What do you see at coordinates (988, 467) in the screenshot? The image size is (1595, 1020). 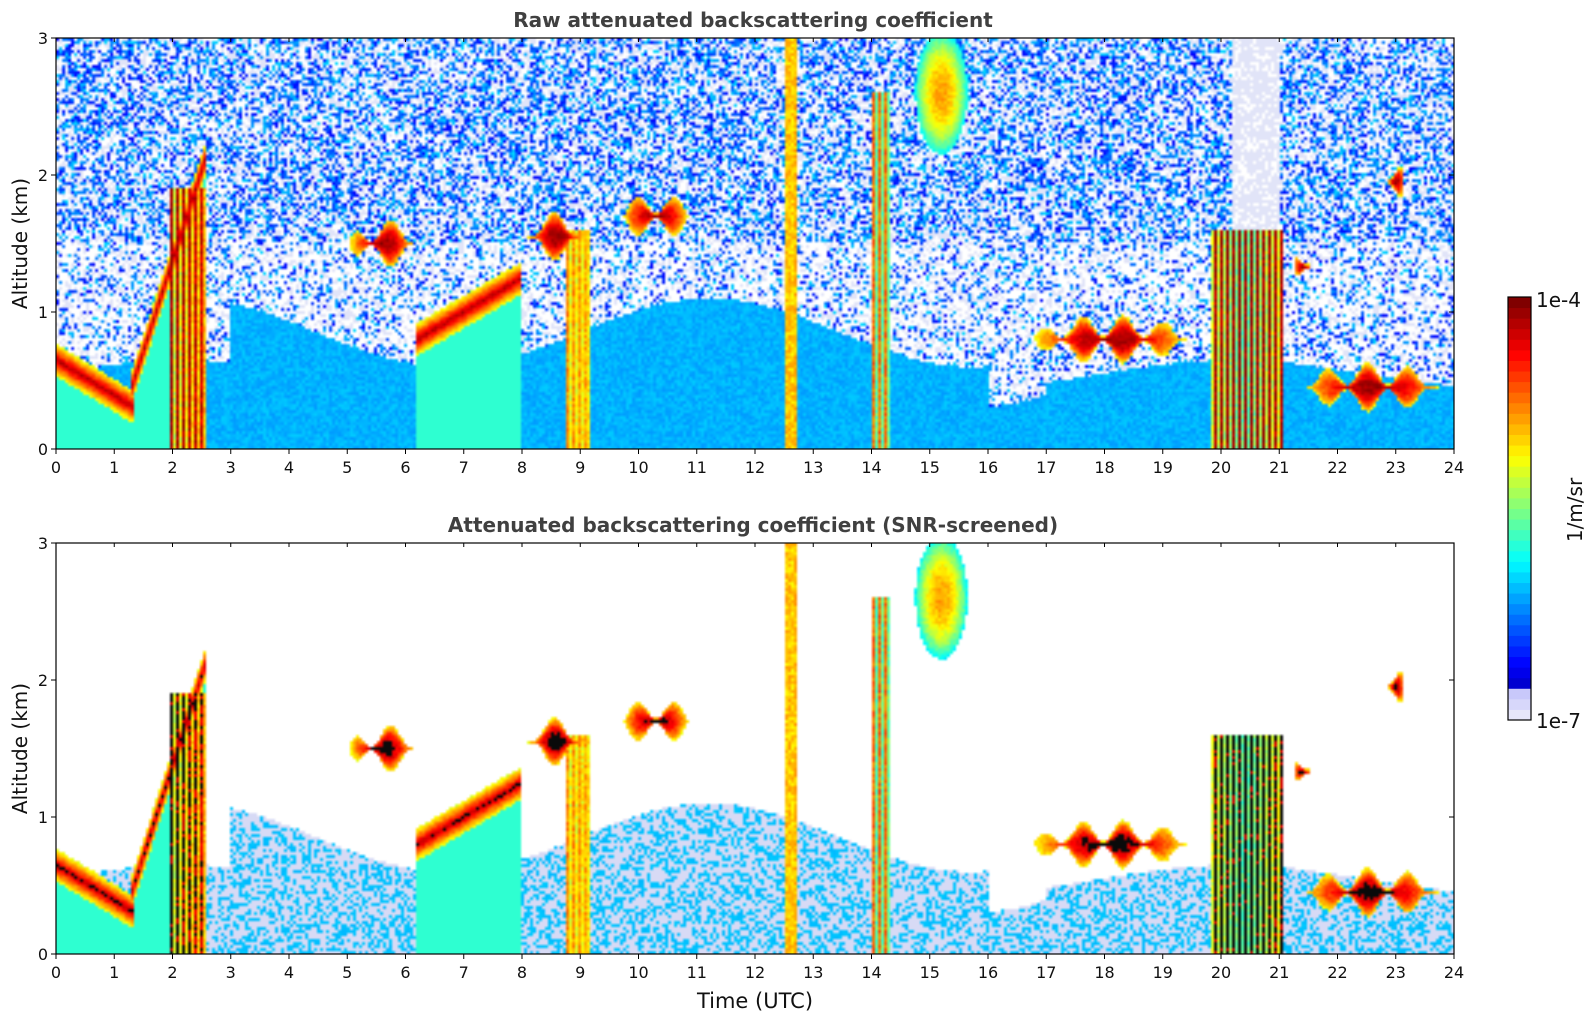 I see `x-tick-label: 16` at bounding box center [988, 467].